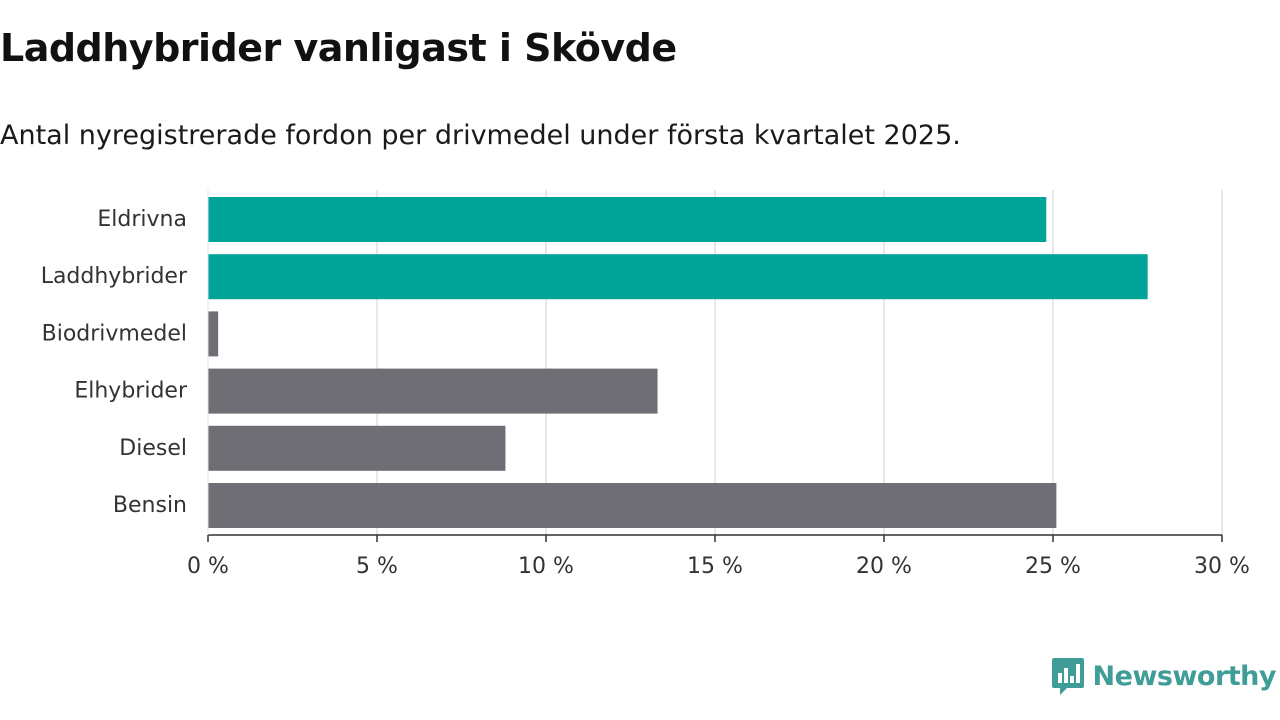 Image resolution: width=1280 pixels, height=720 pixels. Describe the element at coordinates (114, 333) in the screenshot. I see `category-label: Biodrivmedel` at that location.